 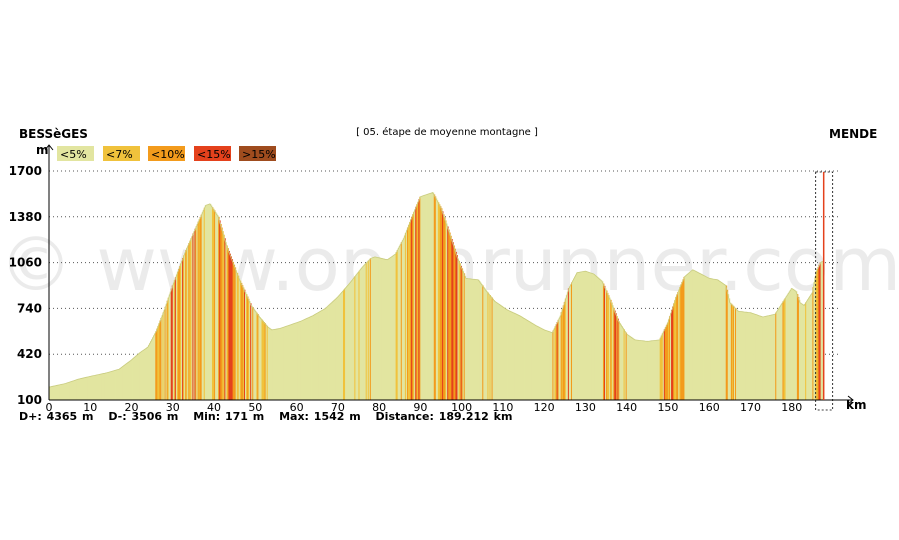 I want to click on stat-max: Max: 1542 m, so click(x=320, y=416).